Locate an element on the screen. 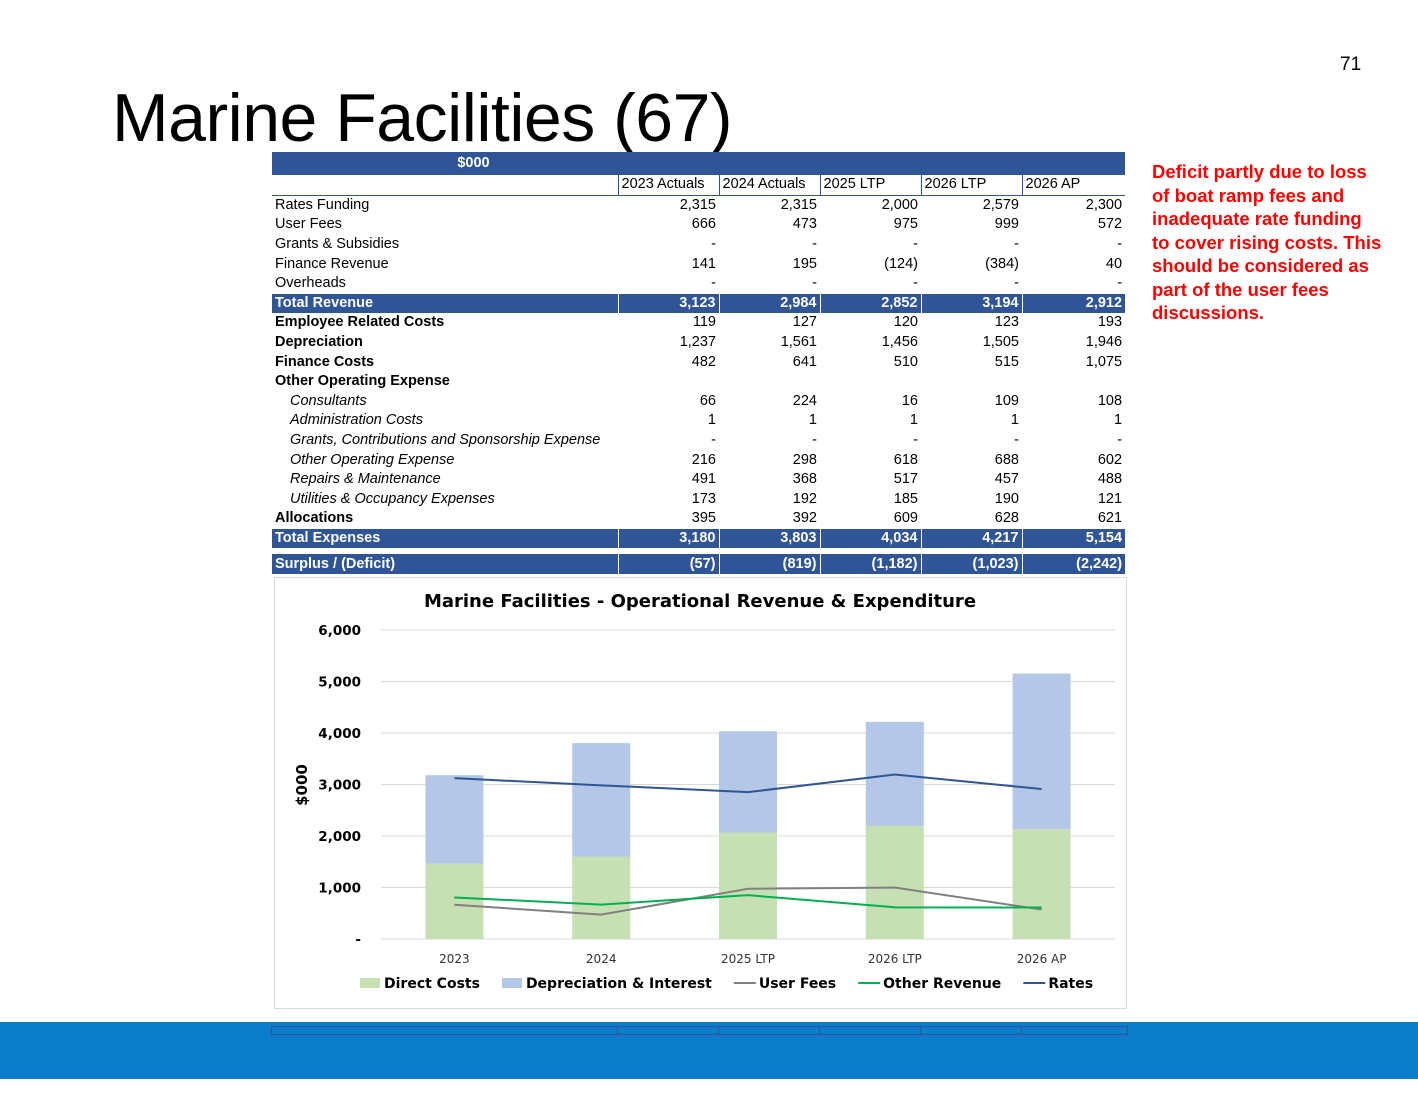 This screenshot has height=1095, width=1418. row-value: 195 is located at coordinates (804, 263).